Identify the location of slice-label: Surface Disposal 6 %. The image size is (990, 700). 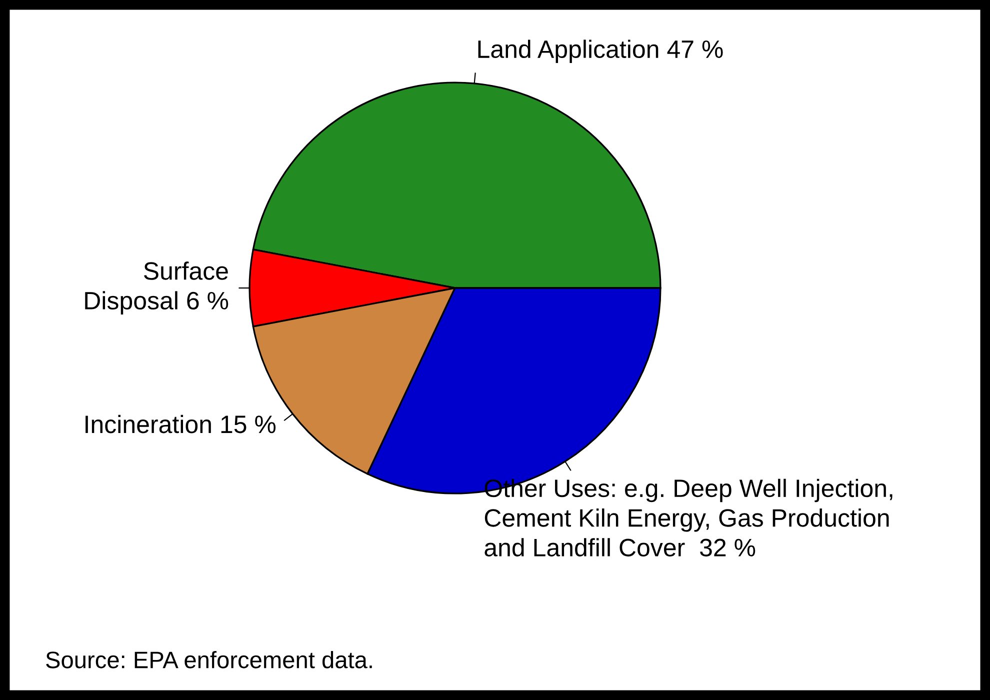
(156, 288).